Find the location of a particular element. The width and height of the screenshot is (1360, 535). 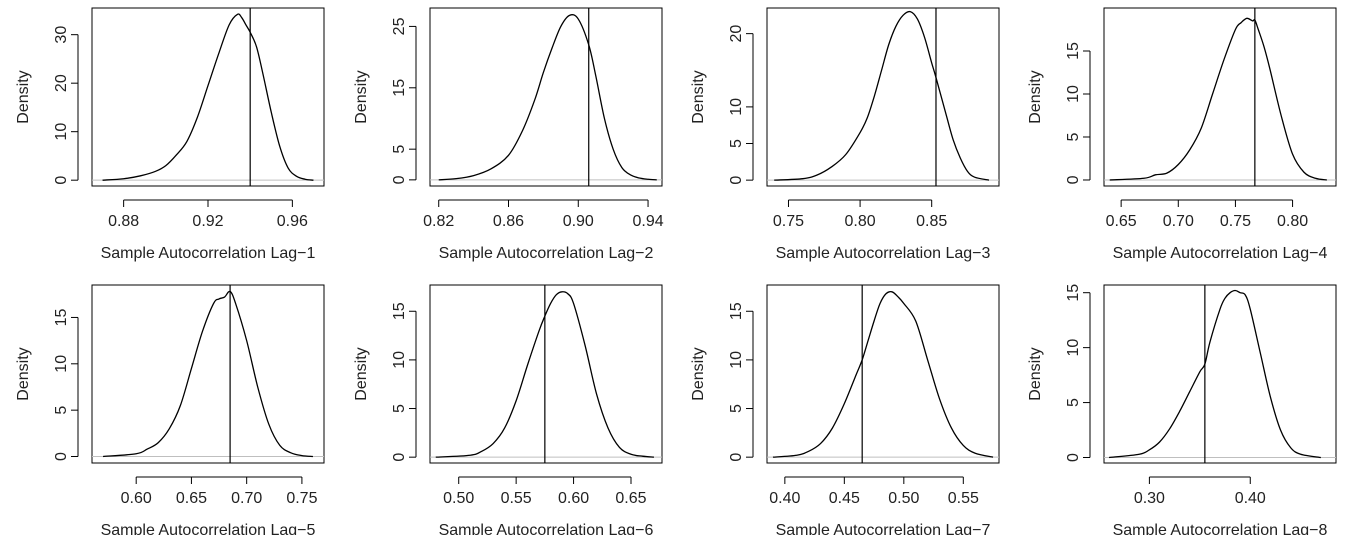

panel-2-y-tick-label: 25 is located at coordinates (399, 26).